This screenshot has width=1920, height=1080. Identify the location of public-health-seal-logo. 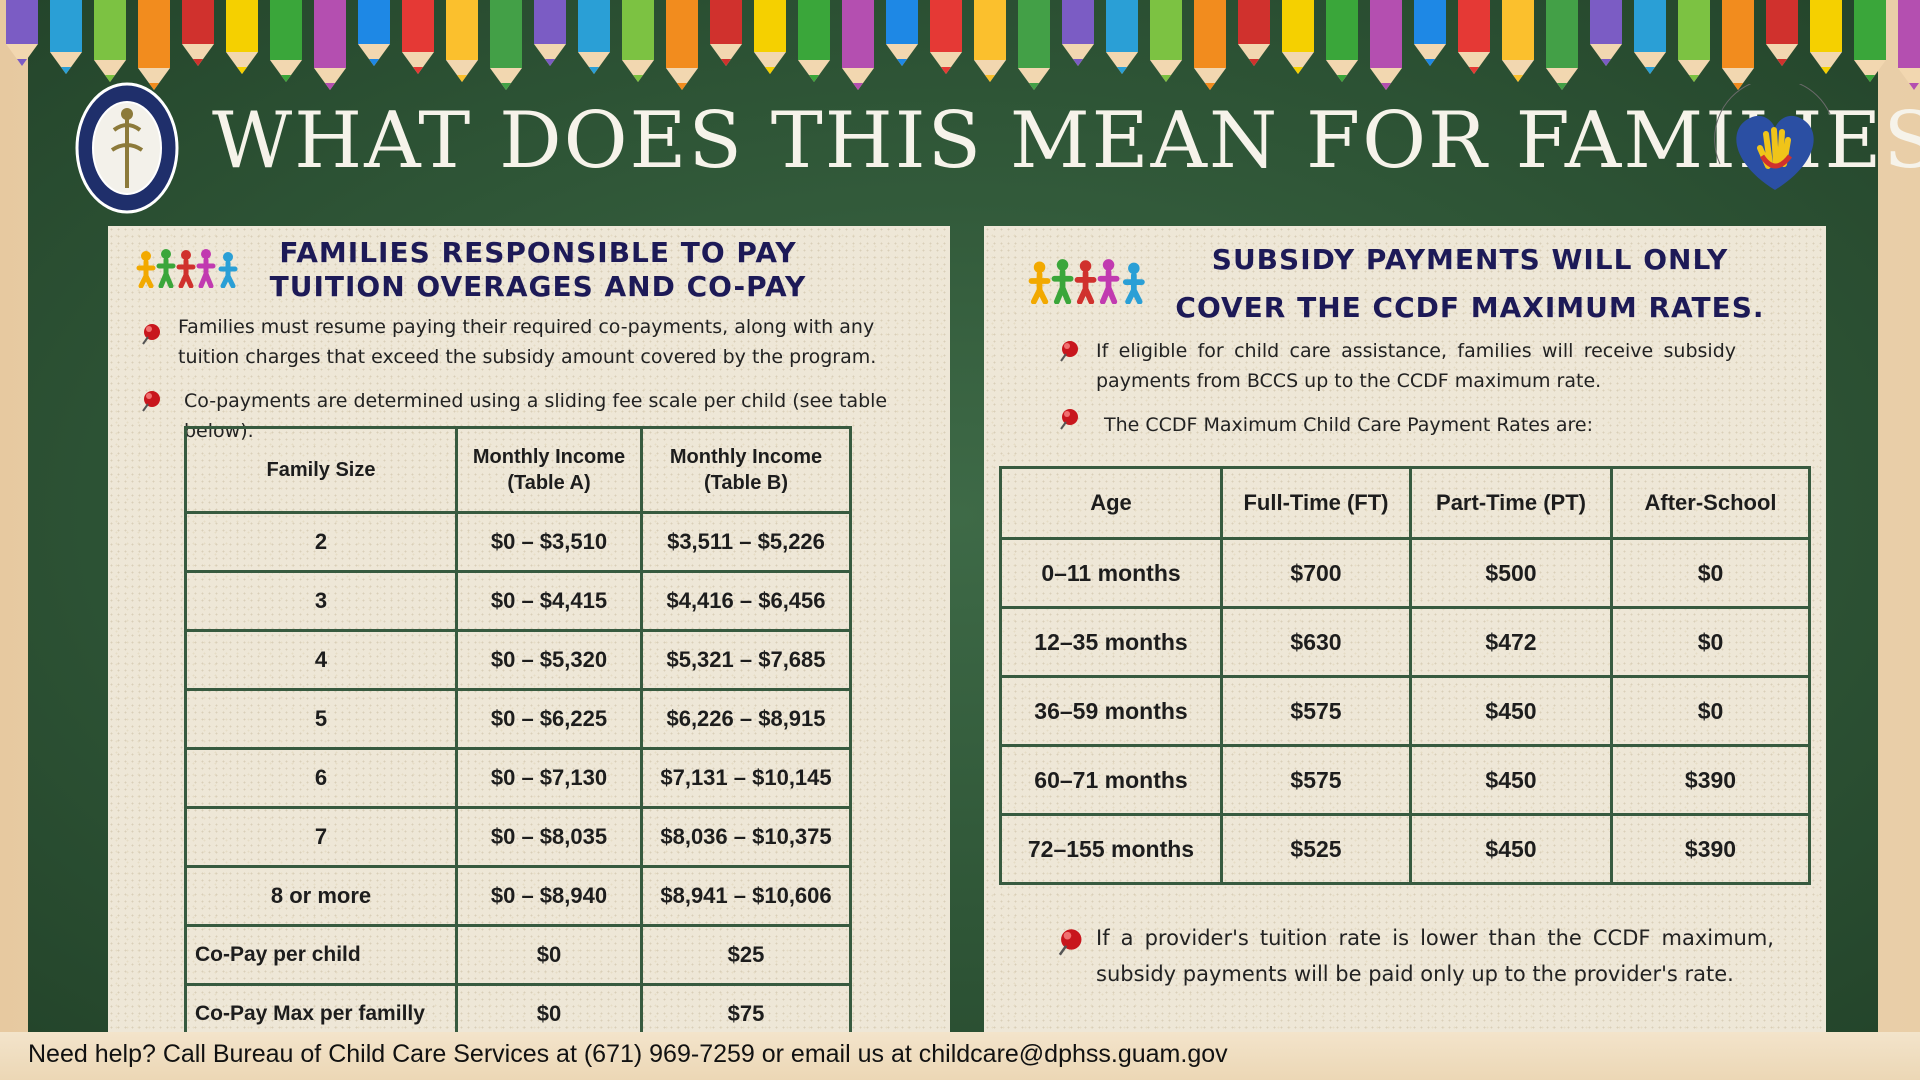
(127, 148).